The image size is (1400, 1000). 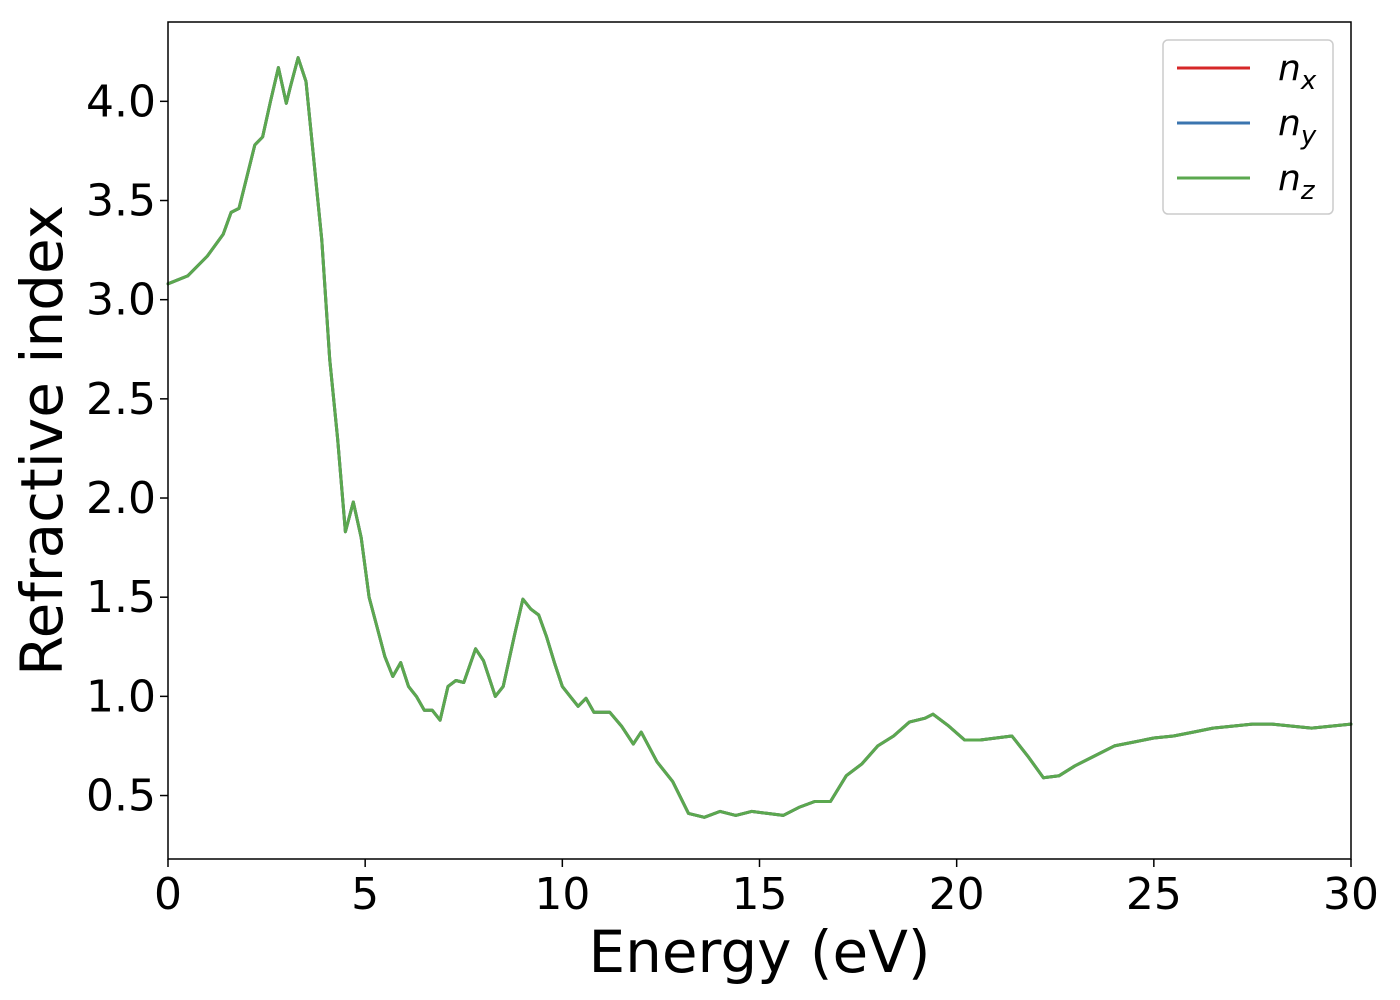 I want to click on y-tick-label: 0.5, so click(x=121, y=796).